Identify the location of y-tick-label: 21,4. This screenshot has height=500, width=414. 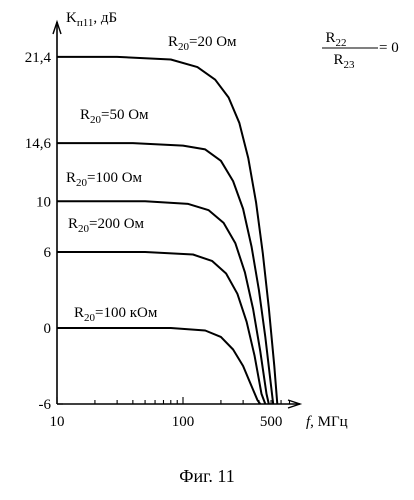
(38, 58).